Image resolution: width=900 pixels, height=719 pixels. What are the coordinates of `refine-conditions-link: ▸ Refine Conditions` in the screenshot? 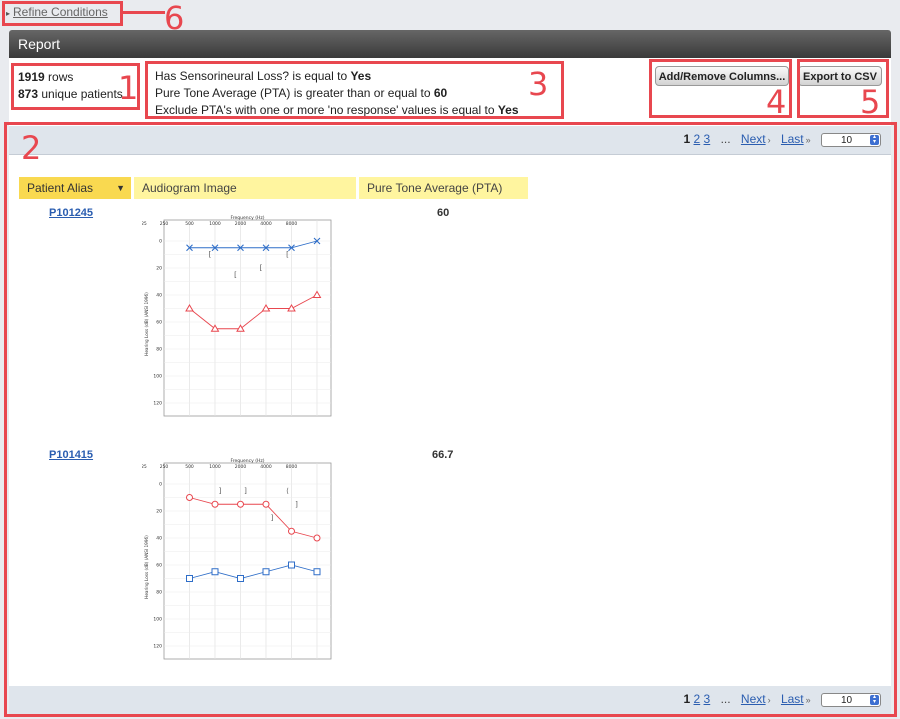 It's located at (57, 12).